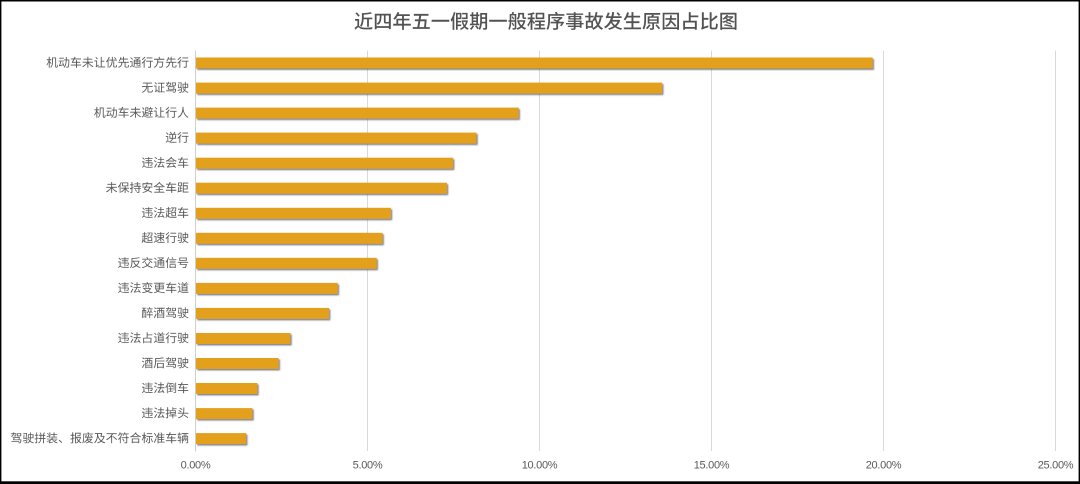 The width and height of the screenshot is (1080, 484). What do you see at coordinates (196, 466) in the screenshot?
I see `svg-text: 0.00%` at bounding box center [196, 466].